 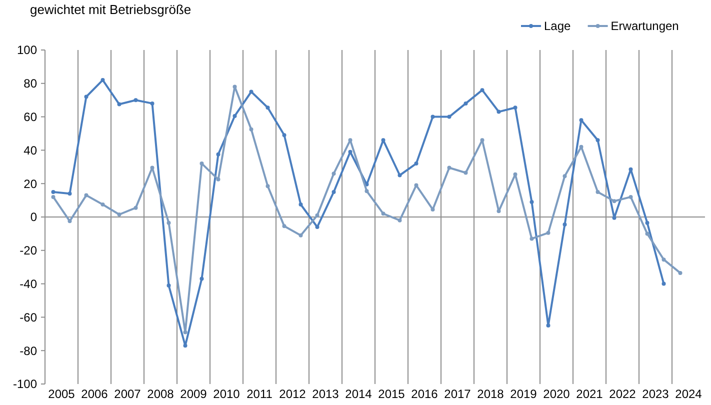 What do you see at coordinates (490, 394) in the screenshot?
I see `x-tick-label: 2018` at bounding box center [490, 394].